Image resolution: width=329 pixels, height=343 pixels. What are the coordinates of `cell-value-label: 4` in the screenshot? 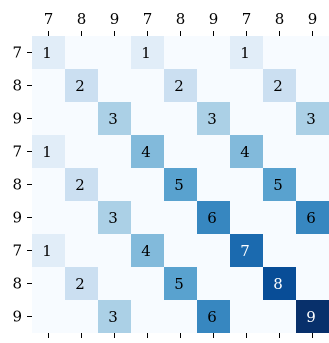 It's located at (146, 152).